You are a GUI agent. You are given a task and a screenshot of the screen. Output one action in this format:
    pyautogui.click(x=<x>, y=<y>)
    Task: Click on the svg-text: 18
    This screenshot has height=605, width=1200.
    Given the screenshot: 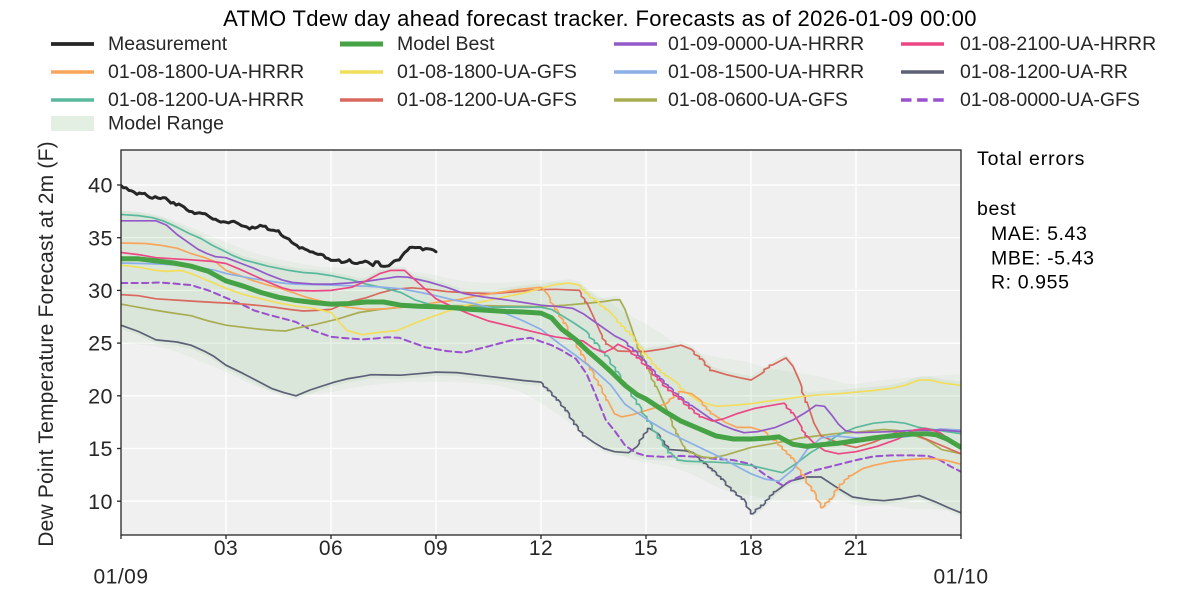 What is the action you would take?
    pyautogui.click(x=751, y=548)
    